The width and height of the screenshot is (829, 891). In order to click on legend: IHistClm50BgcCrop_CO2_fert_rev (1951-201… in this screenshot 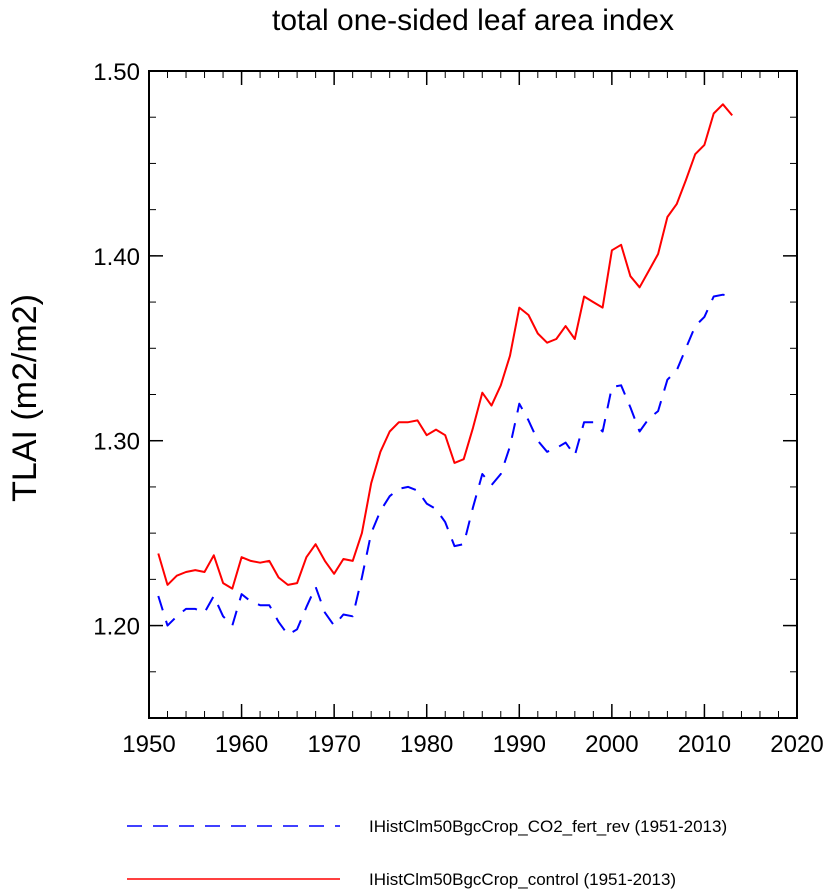, I will do `click(427, 853)`.